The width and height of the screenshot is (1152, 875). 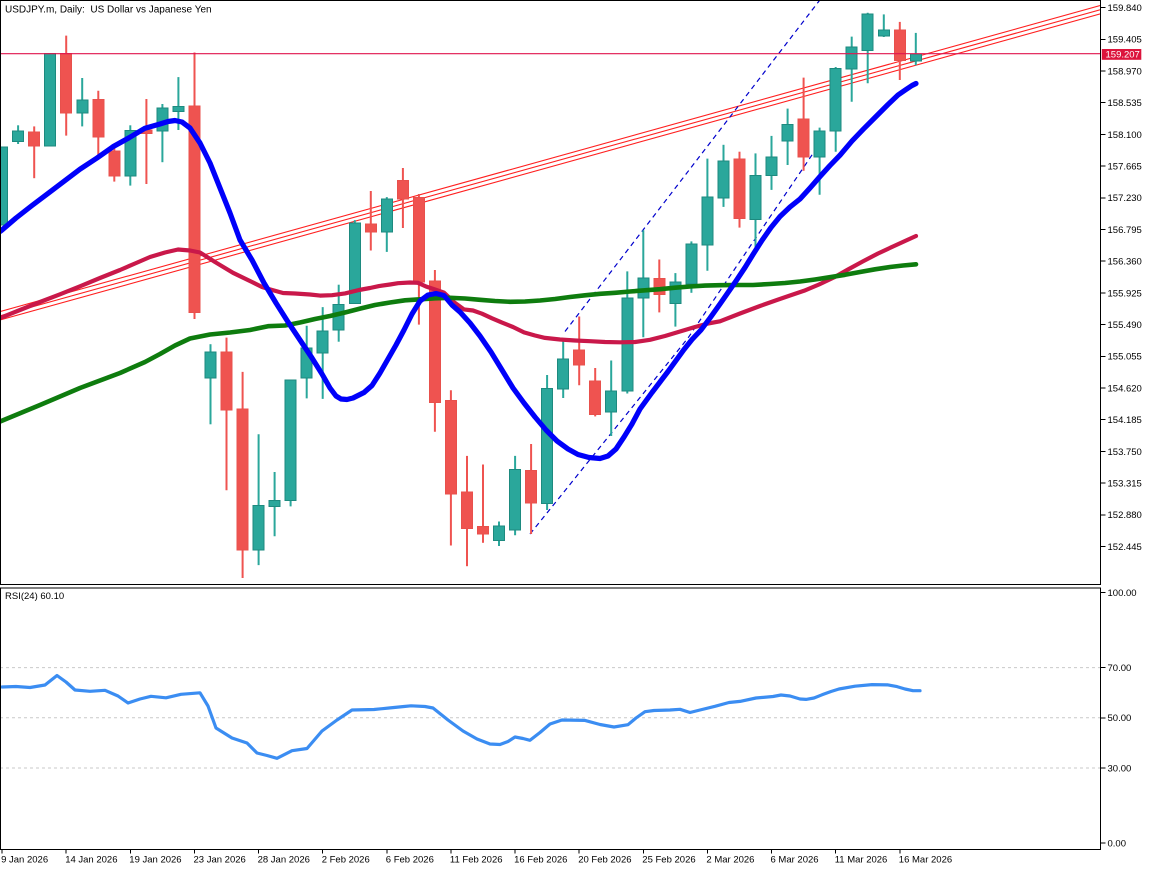 I want to click on svg-text: 152.445, so click(x=1125, y=547).